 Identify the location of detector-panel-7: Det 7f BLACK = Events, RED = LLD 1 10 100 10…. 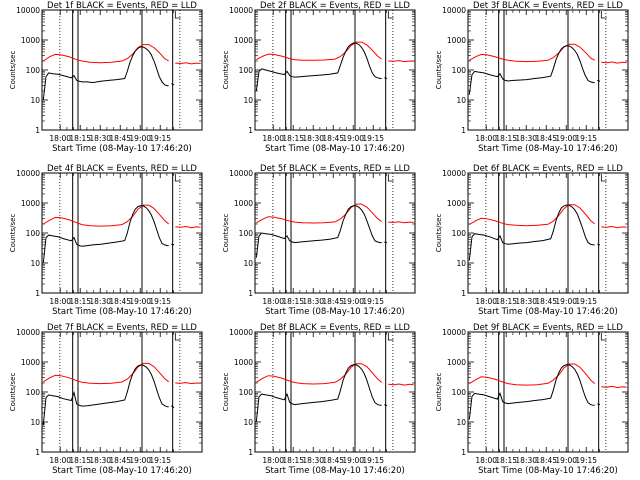
(106, 399).